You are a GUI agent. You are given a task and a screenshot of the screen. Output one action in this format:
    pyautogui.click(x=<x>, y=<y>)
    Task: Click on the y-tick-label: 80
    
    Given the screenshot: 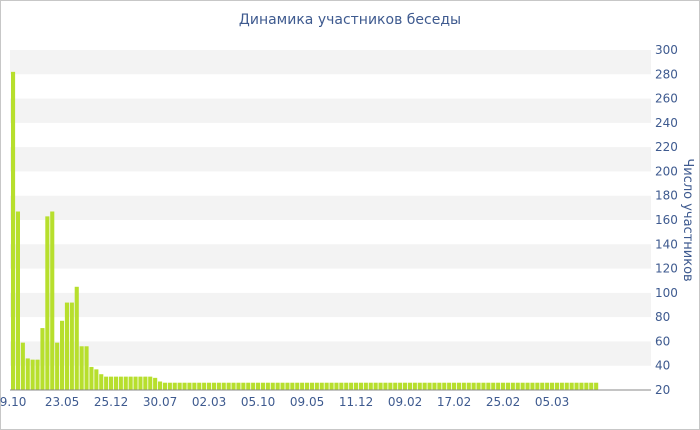 What is the action you would take?
    pyautogui.click(x=662, y=317)
    